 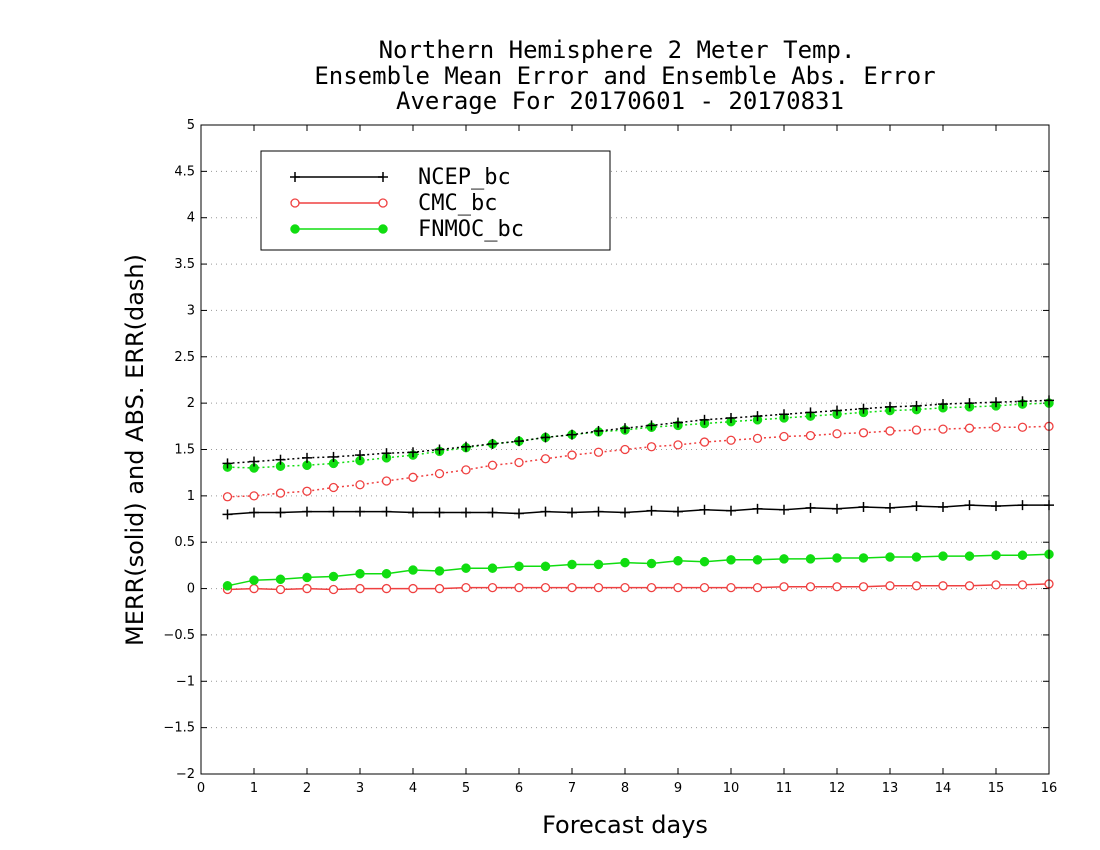 What do you see at coordinates (731, 788) in the screenshot?
I see `x-tick-label: 10` at bounding box center [731, 788].